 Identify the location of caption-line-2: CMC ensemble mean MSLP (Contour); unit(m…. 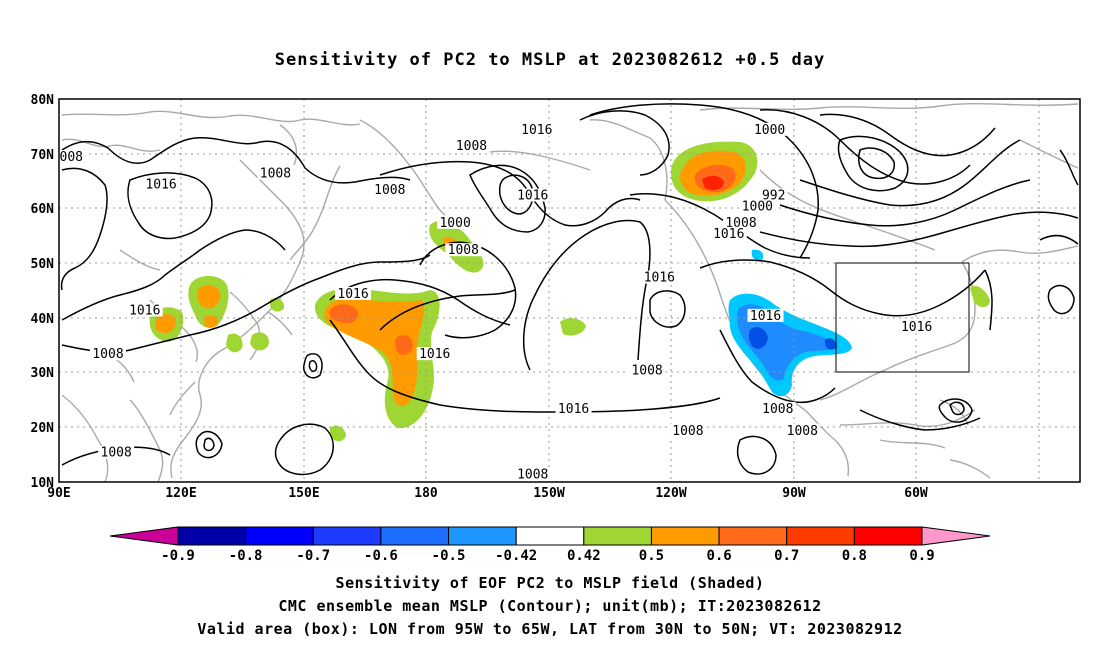
(550, 606).